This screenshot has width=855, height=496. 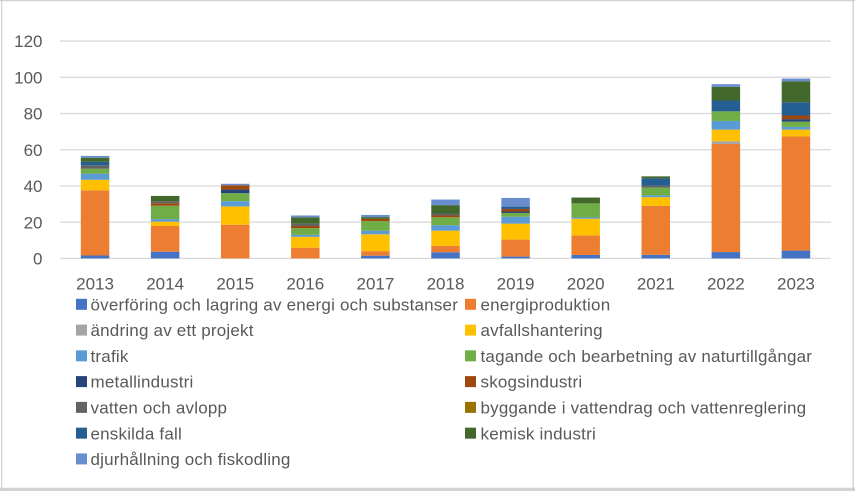 What do you see at coordinates (516, 283) in the screenshot?
I see `svg-text: 2019` at bounding box center [516, 283].